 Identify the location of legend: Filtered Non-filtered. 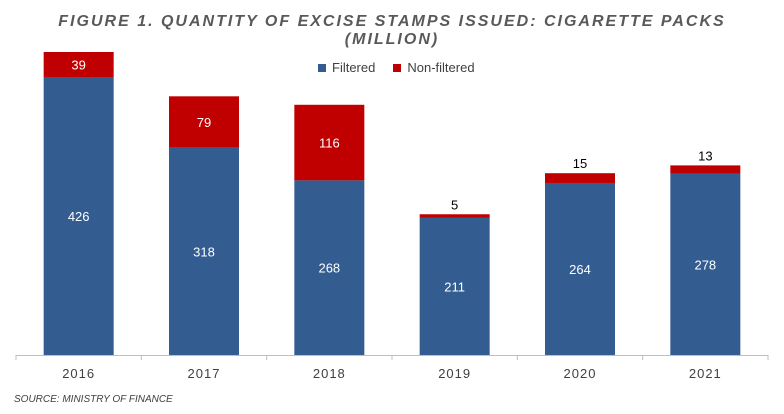
(405, 67).